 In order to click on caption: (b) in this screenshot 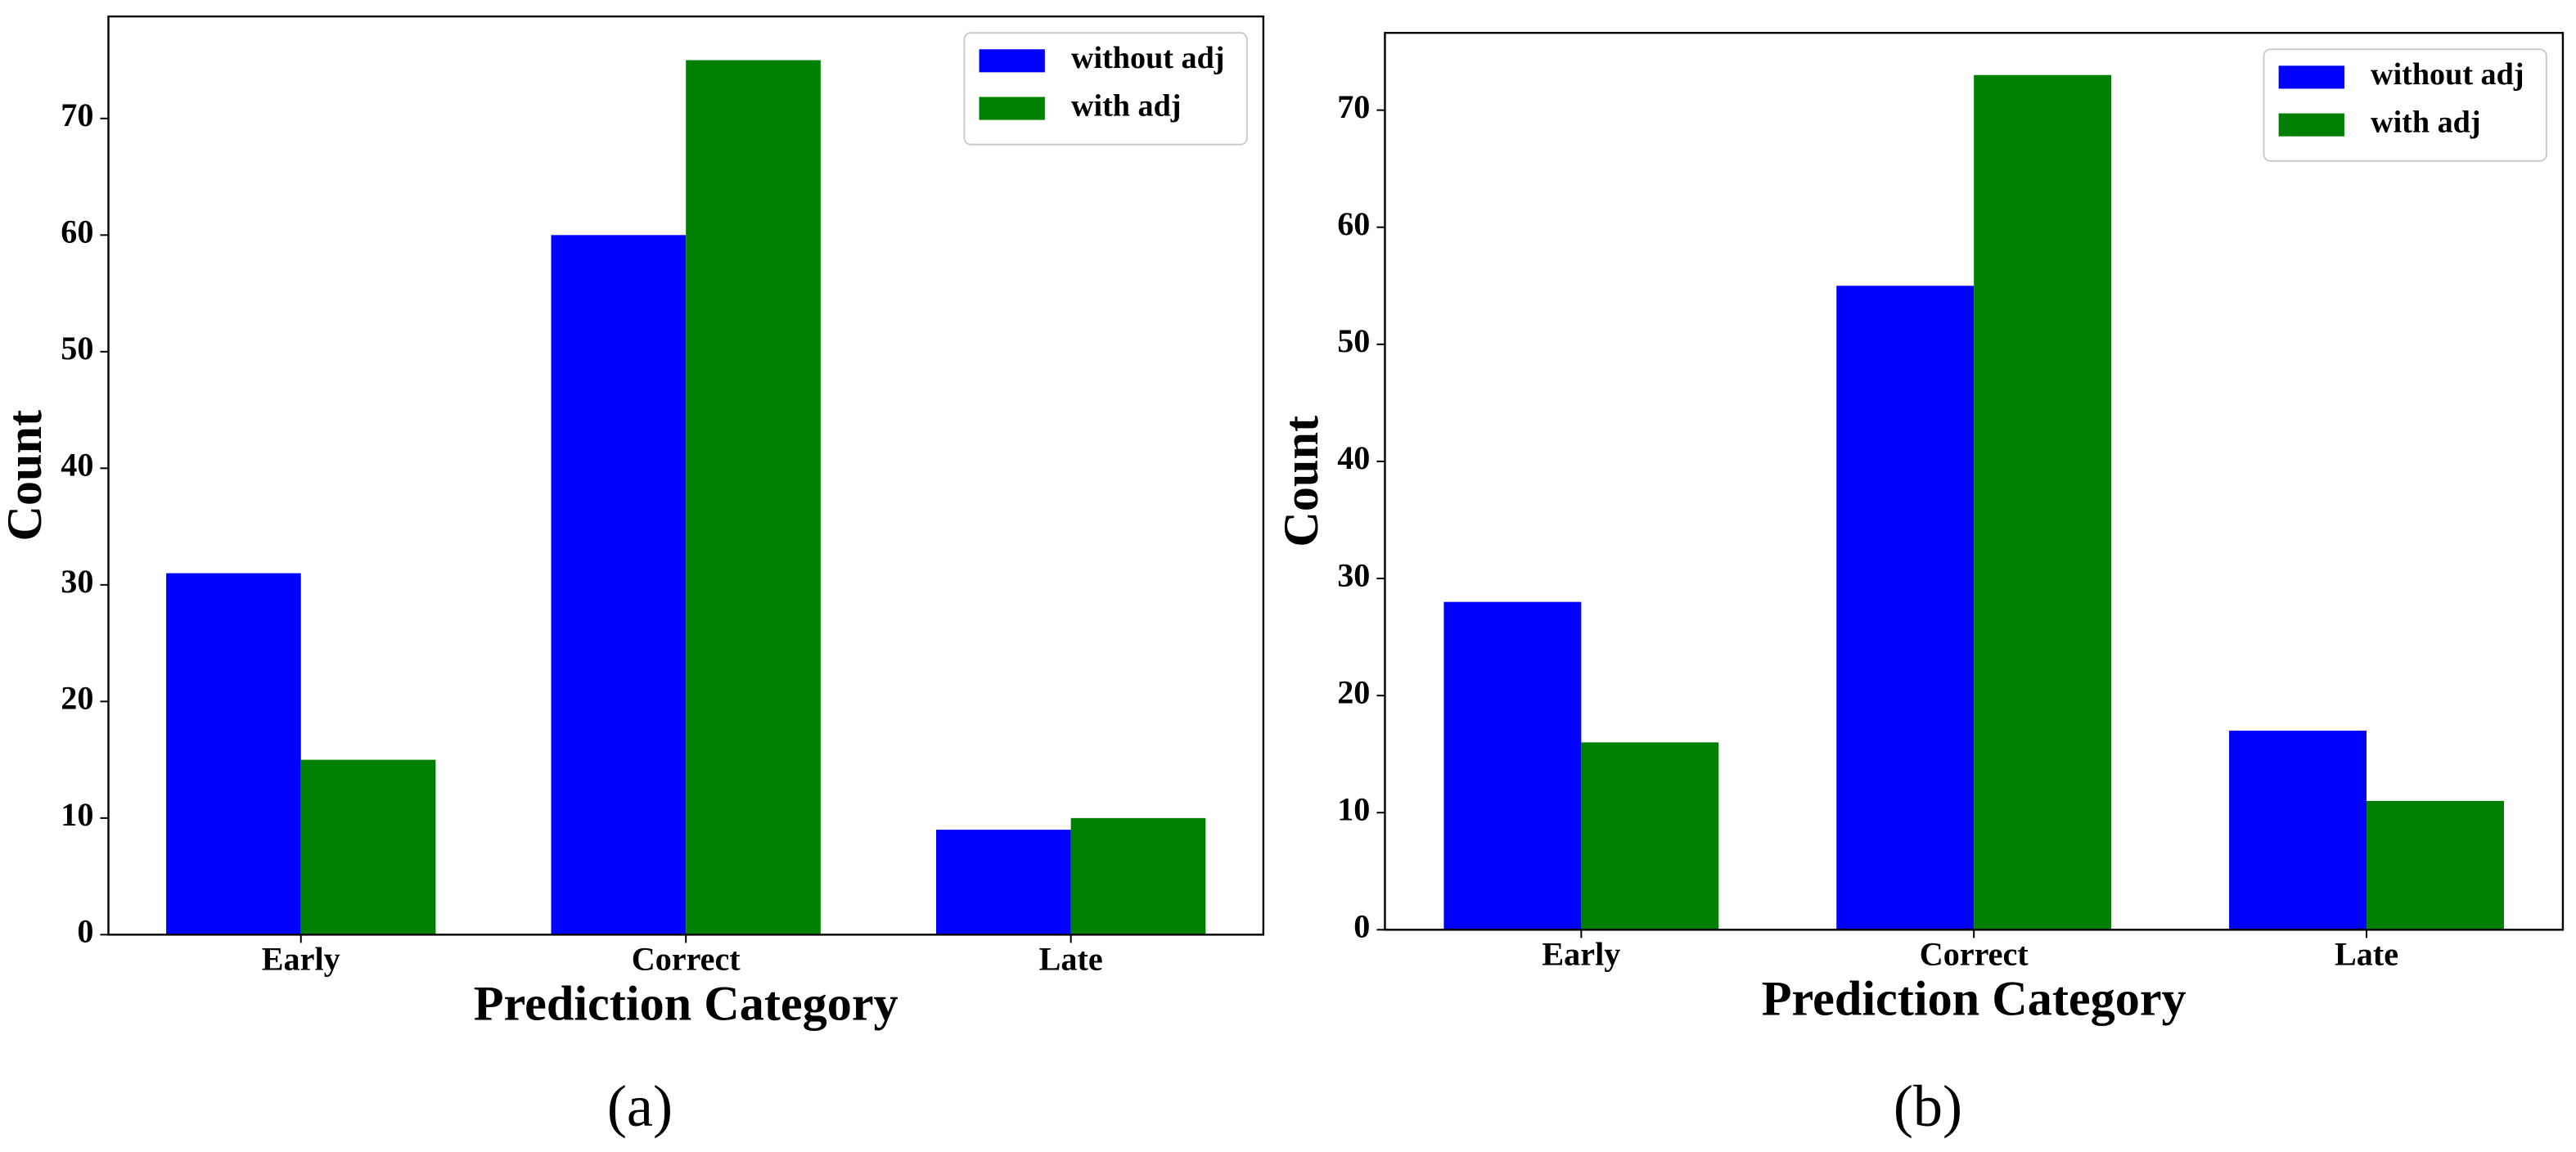, I will do `click(1928, 1106)`.